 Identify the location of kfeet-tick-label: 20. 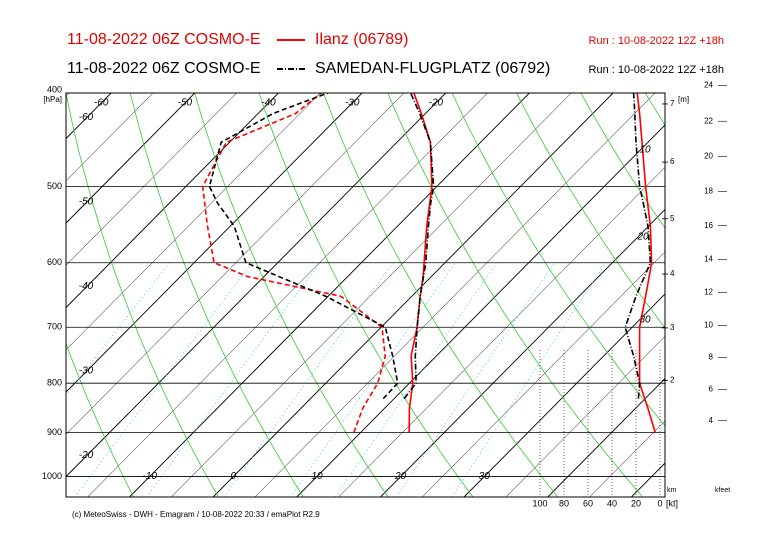
(708, 156).